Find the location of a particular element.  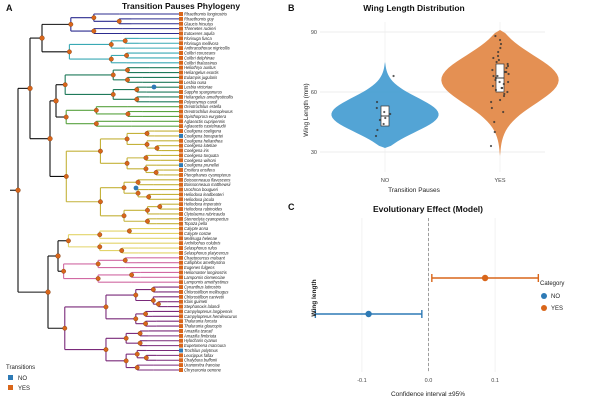

tree-tip-label: Calypte anna is located at coordinates (196, 228).